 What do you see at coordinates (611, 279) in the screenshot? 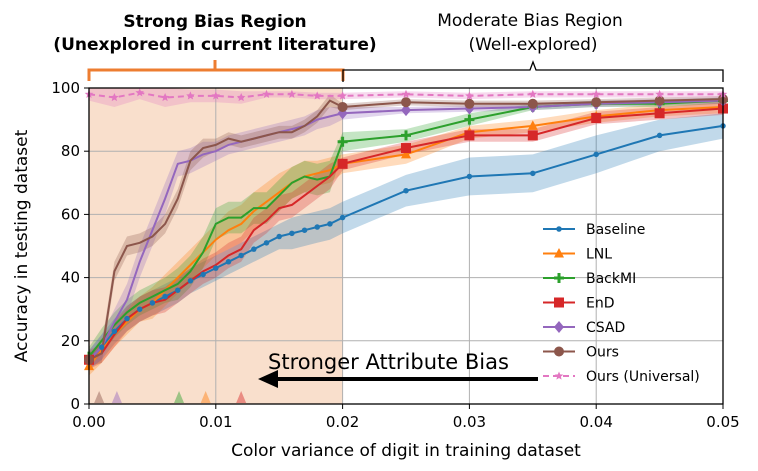
I see `legend-label-backmi: BackMI` at bounding box center [611, 279].